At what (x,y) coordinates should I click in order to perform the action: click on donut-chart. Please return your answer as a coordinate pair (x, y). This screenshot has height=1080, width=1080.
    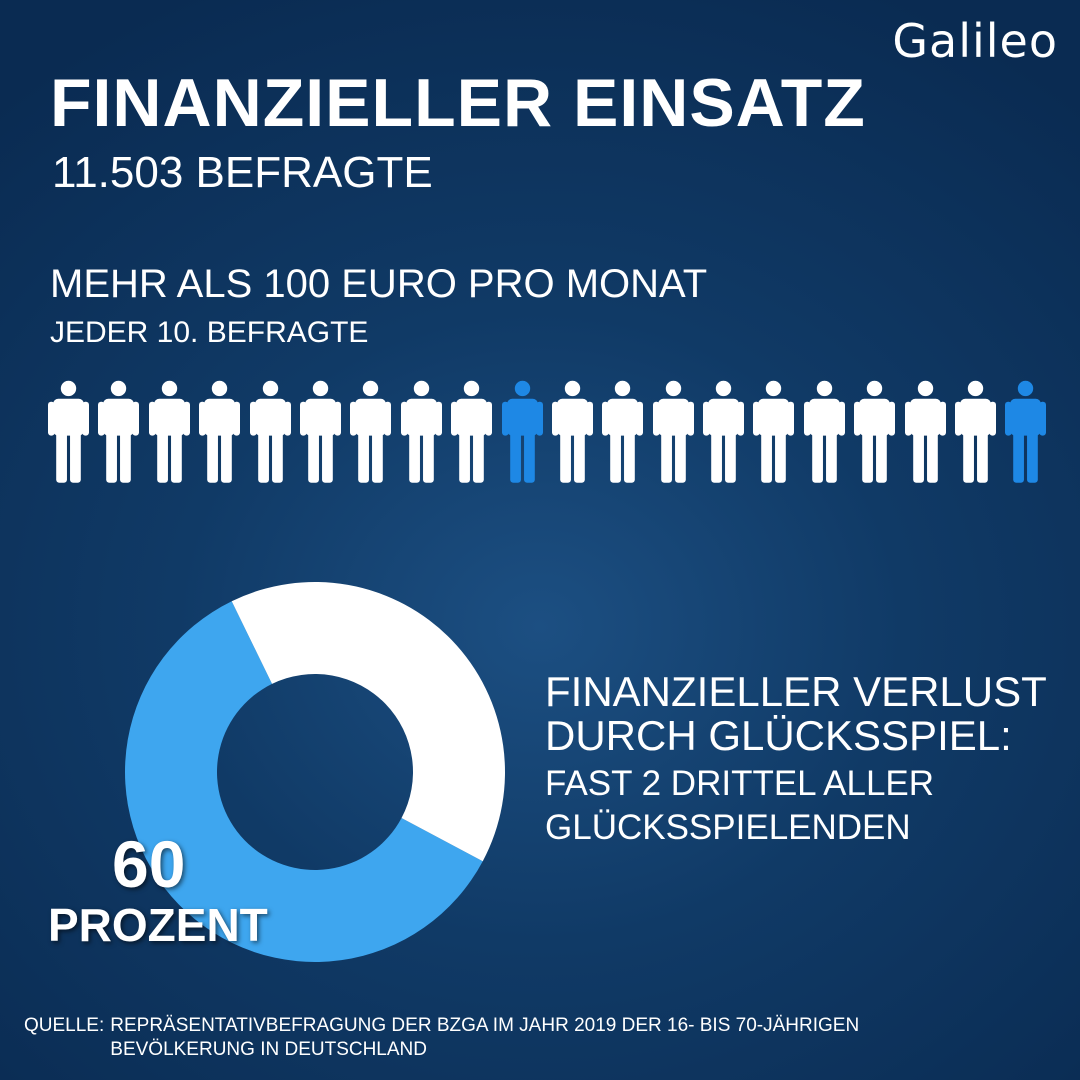
    Looking at the image, I should click on (315, 772).